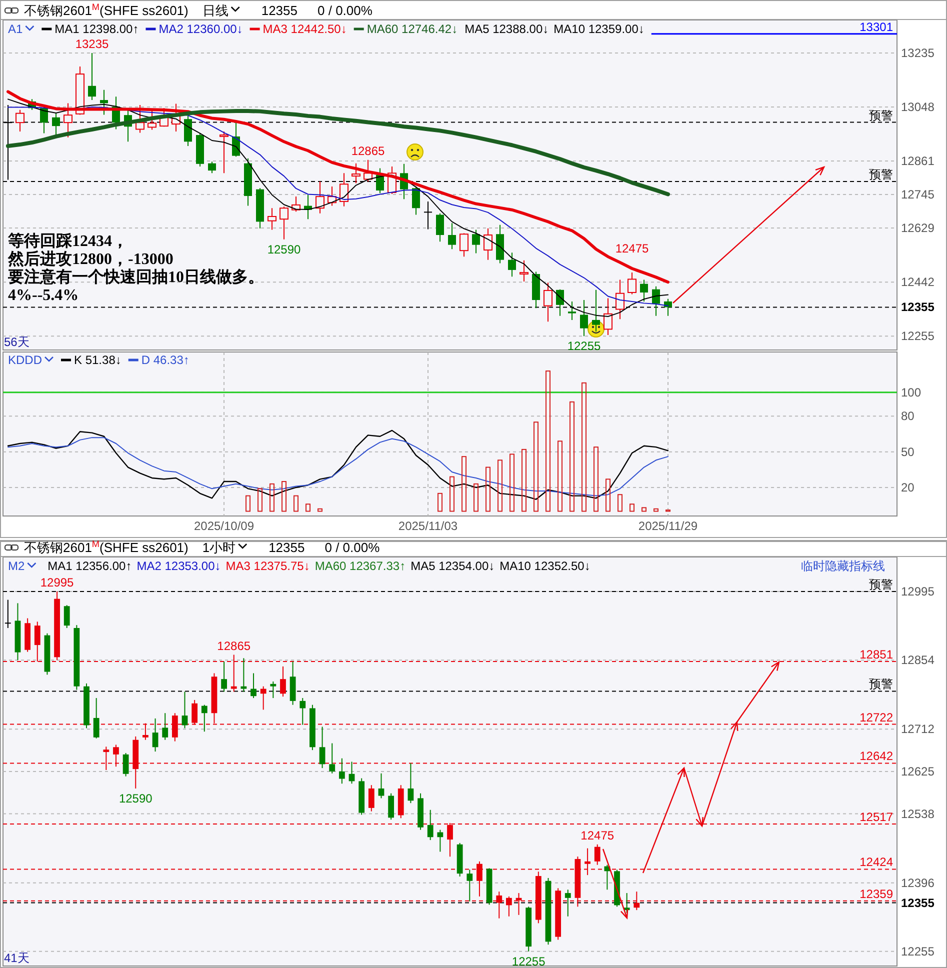  I want to click on y-tick-label: 12255, so click(918, 951).